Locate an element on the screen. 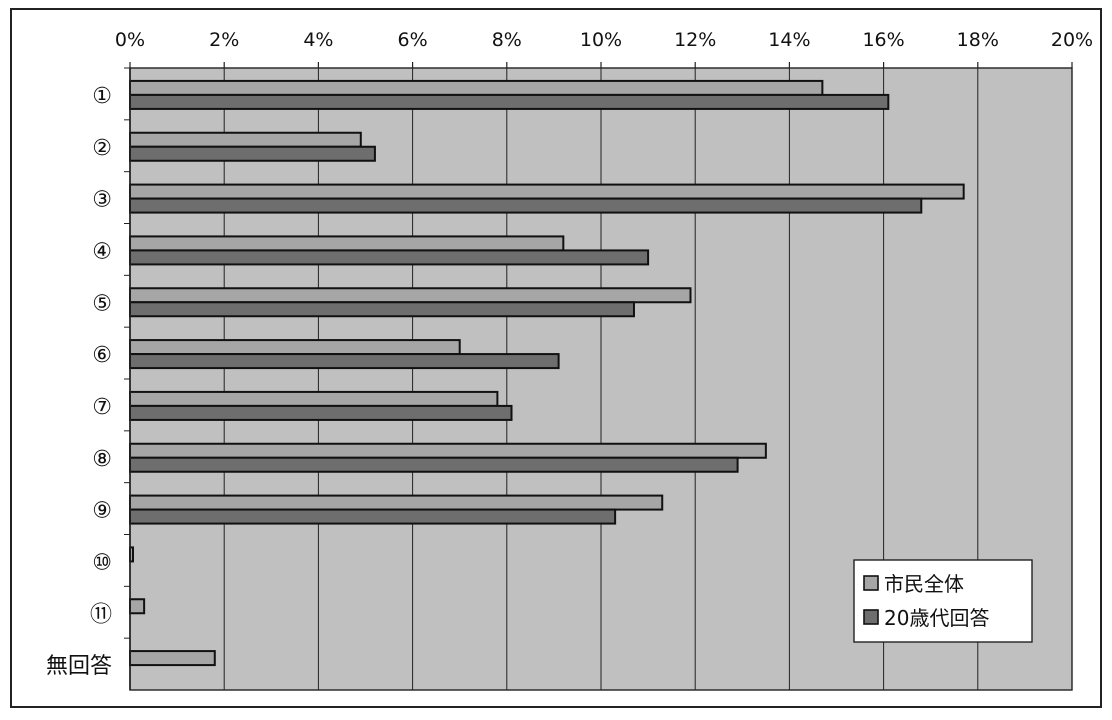 The height and width of the screenshot is (720, 1112). category-label: ⑥ is located at coordinates (102, 355).